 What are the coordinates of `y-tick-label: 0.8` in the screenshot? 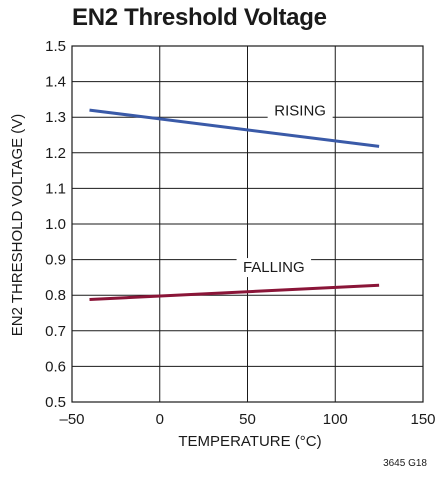 It's located at (55, 295).